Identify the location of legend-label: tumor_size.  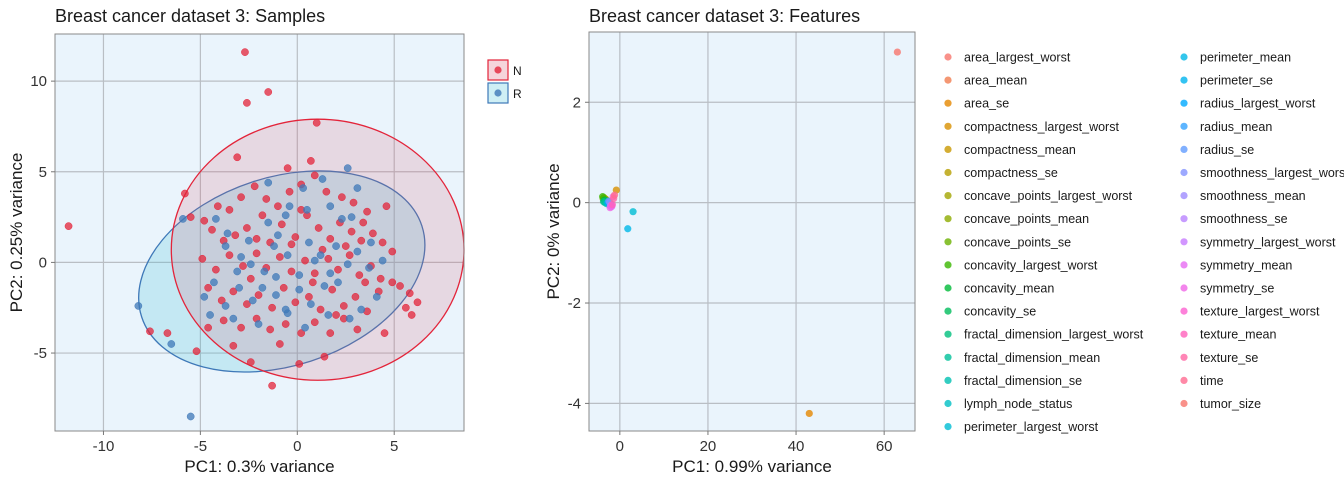
(1230, 404).